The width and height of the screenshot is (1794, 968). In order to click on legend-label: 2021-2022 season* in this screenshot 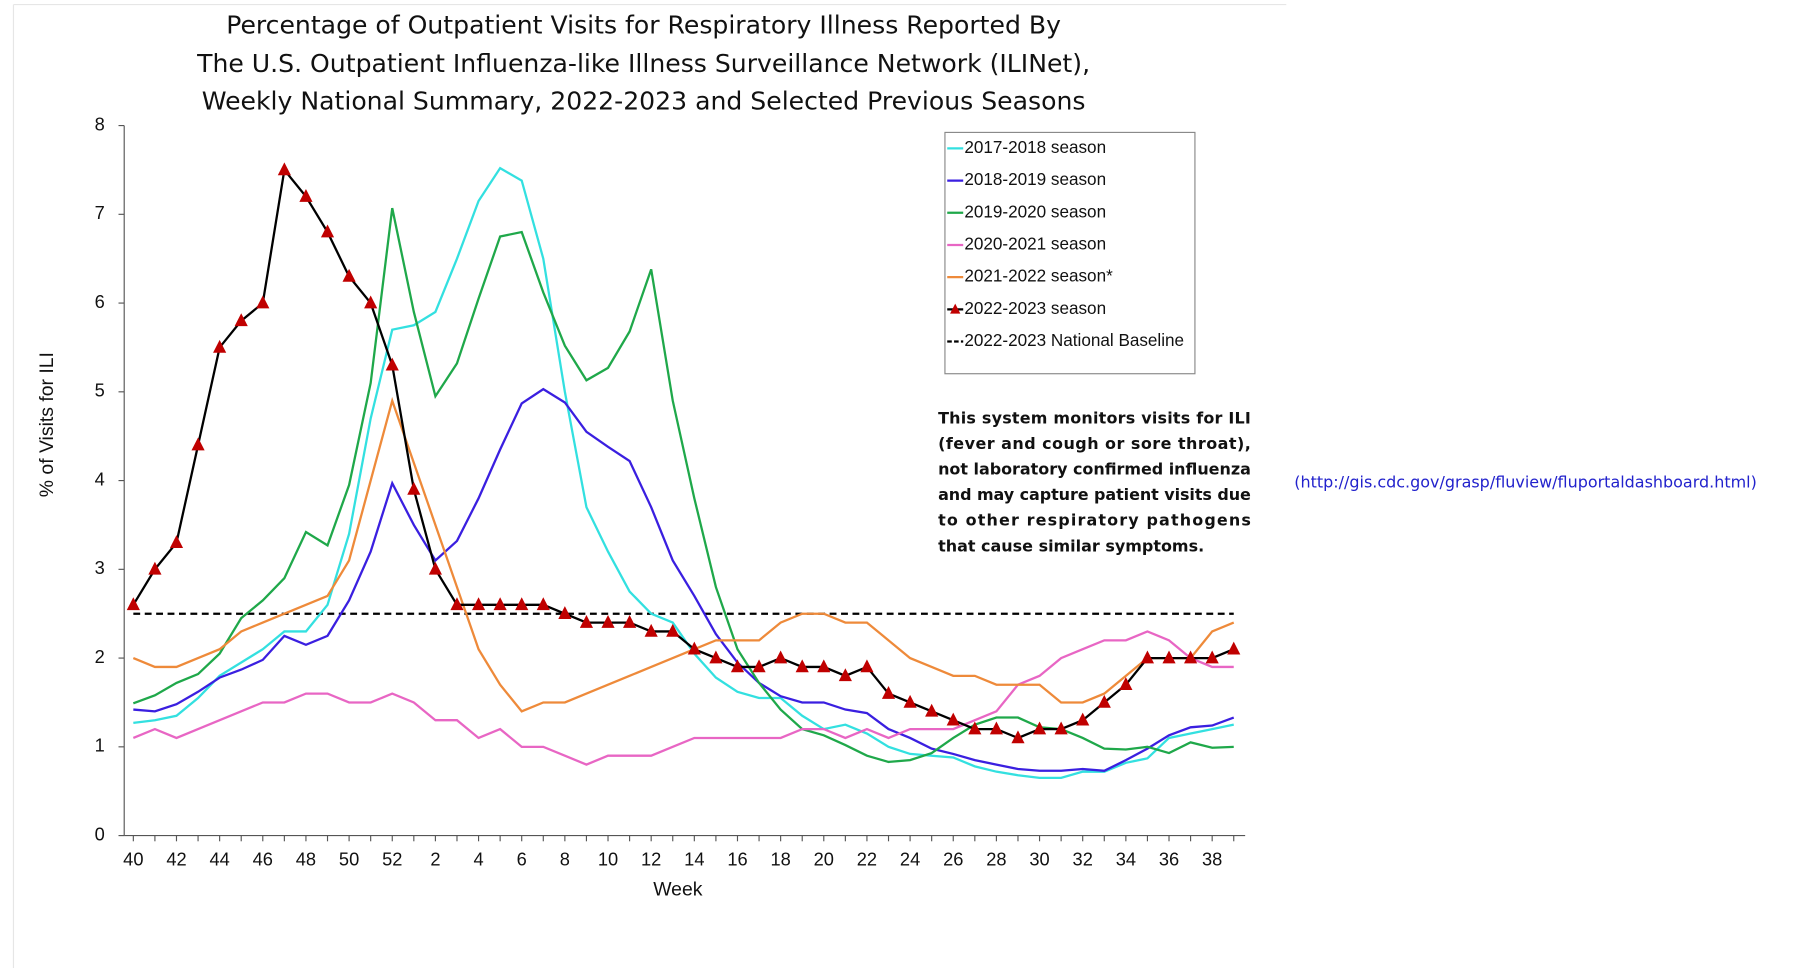, I will do `click(1038, 276)`.